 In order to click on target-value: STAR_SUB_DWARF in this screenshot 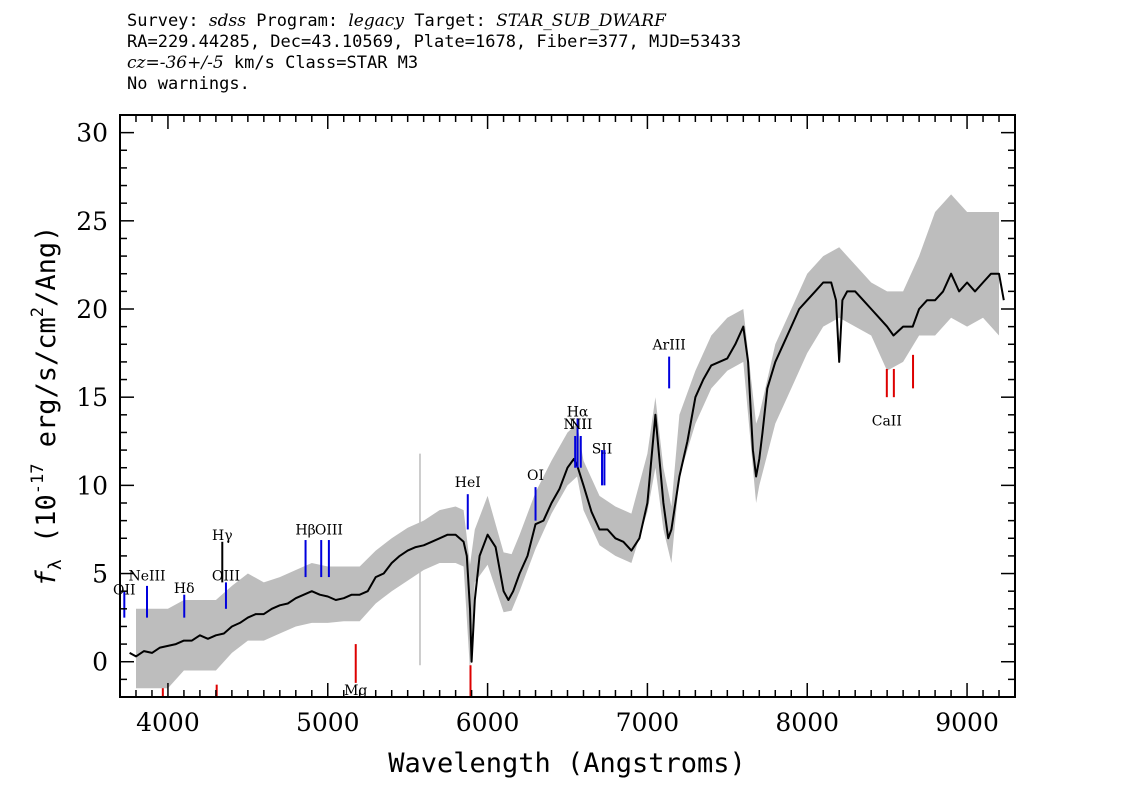, I will do `click(581, 21)`.